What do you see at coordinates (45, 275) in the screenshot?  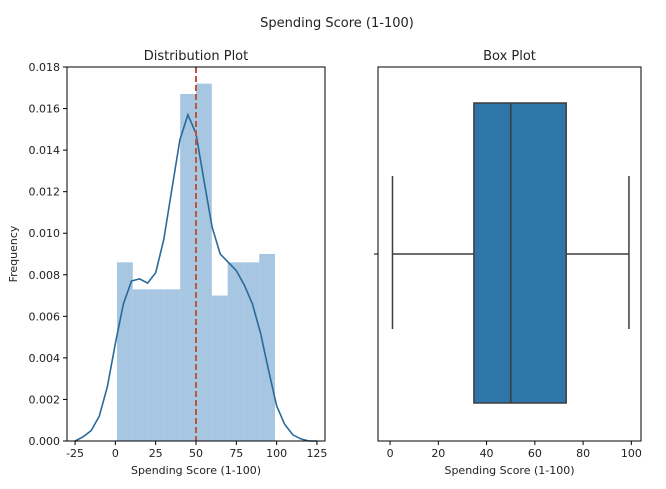 I see `y-tick-label-4: 0.008` at bounding box center [45, 275].